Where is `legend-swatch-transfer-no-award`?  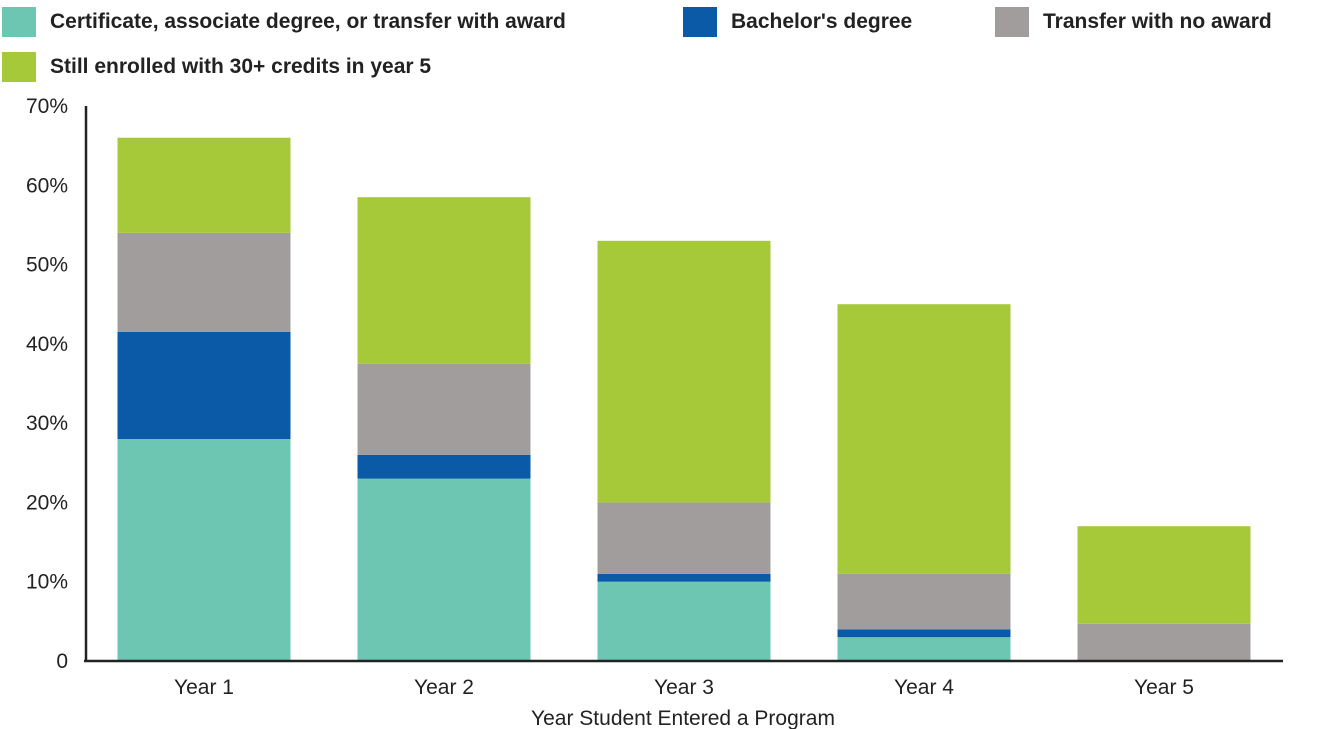 legend-swatch-transfer-no-award is located at coordinates (1012, 22).